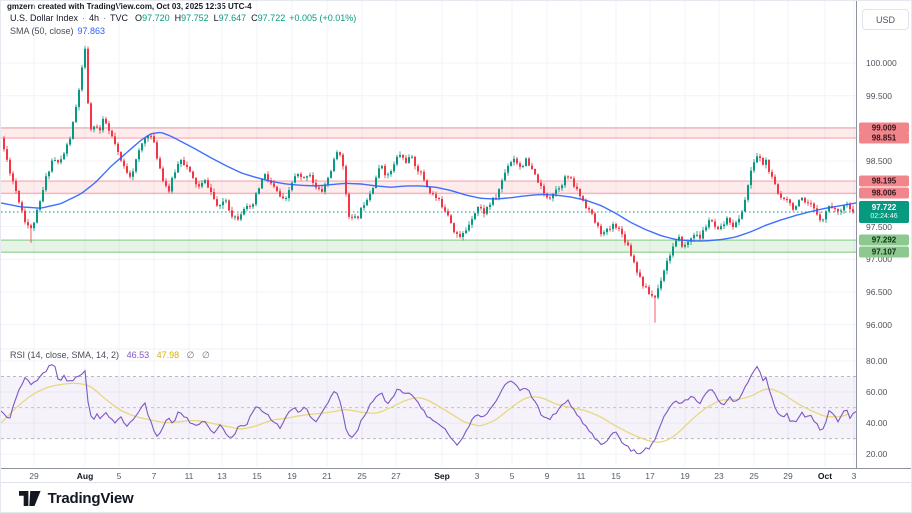  I want to click on level-price: 98.851, so click(884, 138).